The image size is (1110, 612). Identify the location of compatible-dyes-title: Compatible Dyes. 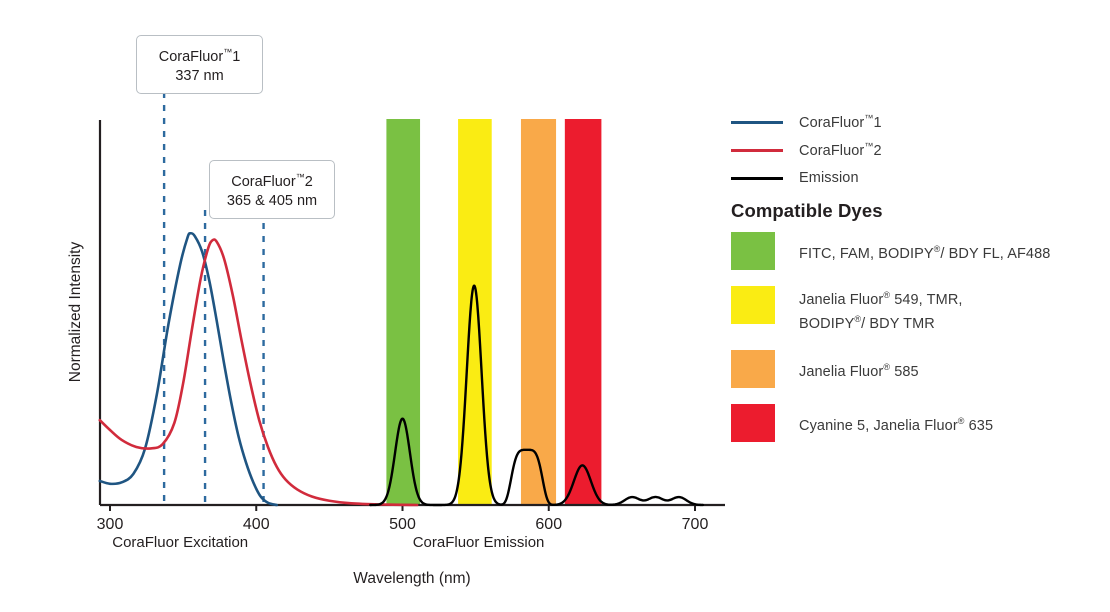
(807, 210).